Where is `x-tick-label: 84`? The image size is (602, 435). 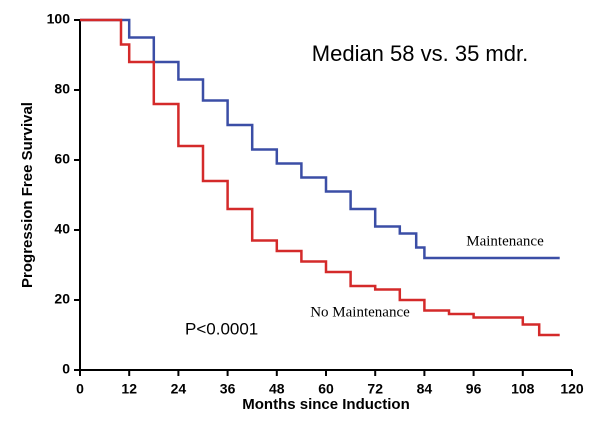
x-tick-label: 84 is located at coordinates (425, 389).